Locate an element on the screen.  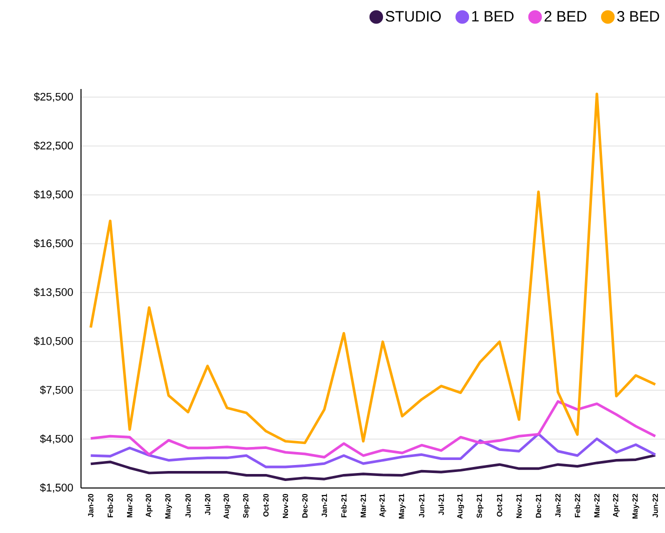
y-tick-label: $1,500 is located at coordinates (56, 488).